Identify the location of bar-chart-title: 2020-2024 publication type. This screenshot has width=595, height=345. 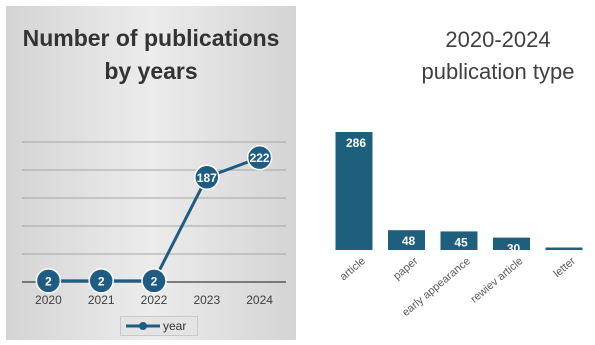
(498, 55).